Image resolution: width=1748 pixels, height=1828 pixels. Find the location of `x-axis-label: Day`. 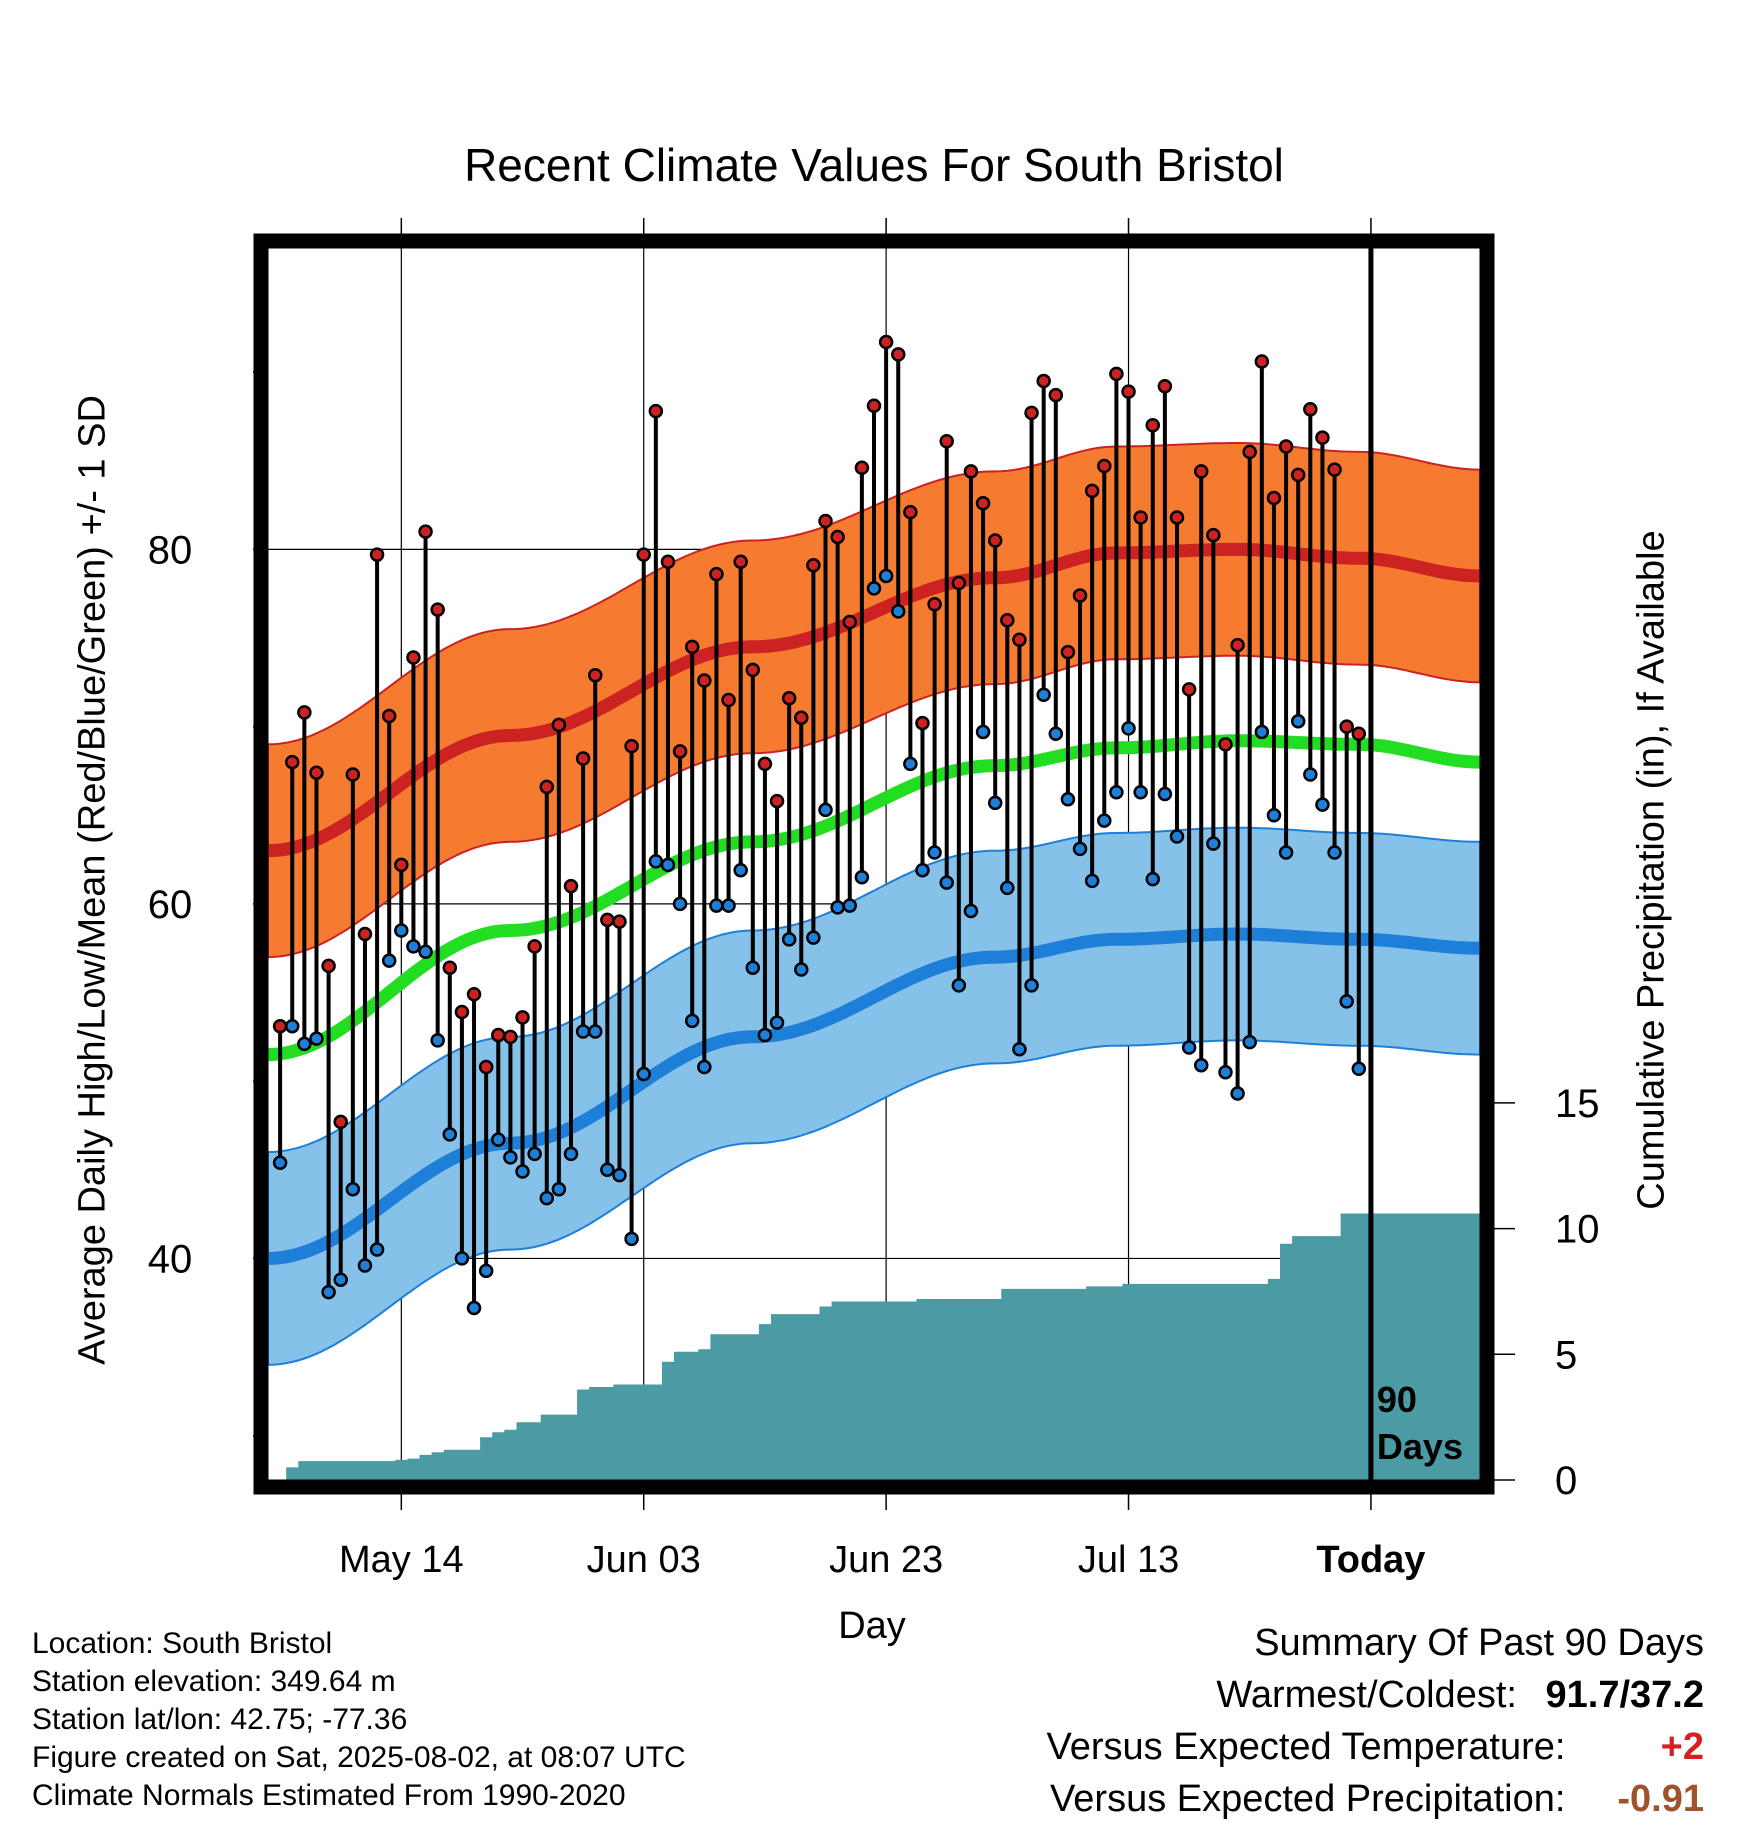

x-axis-label: Day is located at coordinates (872, 1626).